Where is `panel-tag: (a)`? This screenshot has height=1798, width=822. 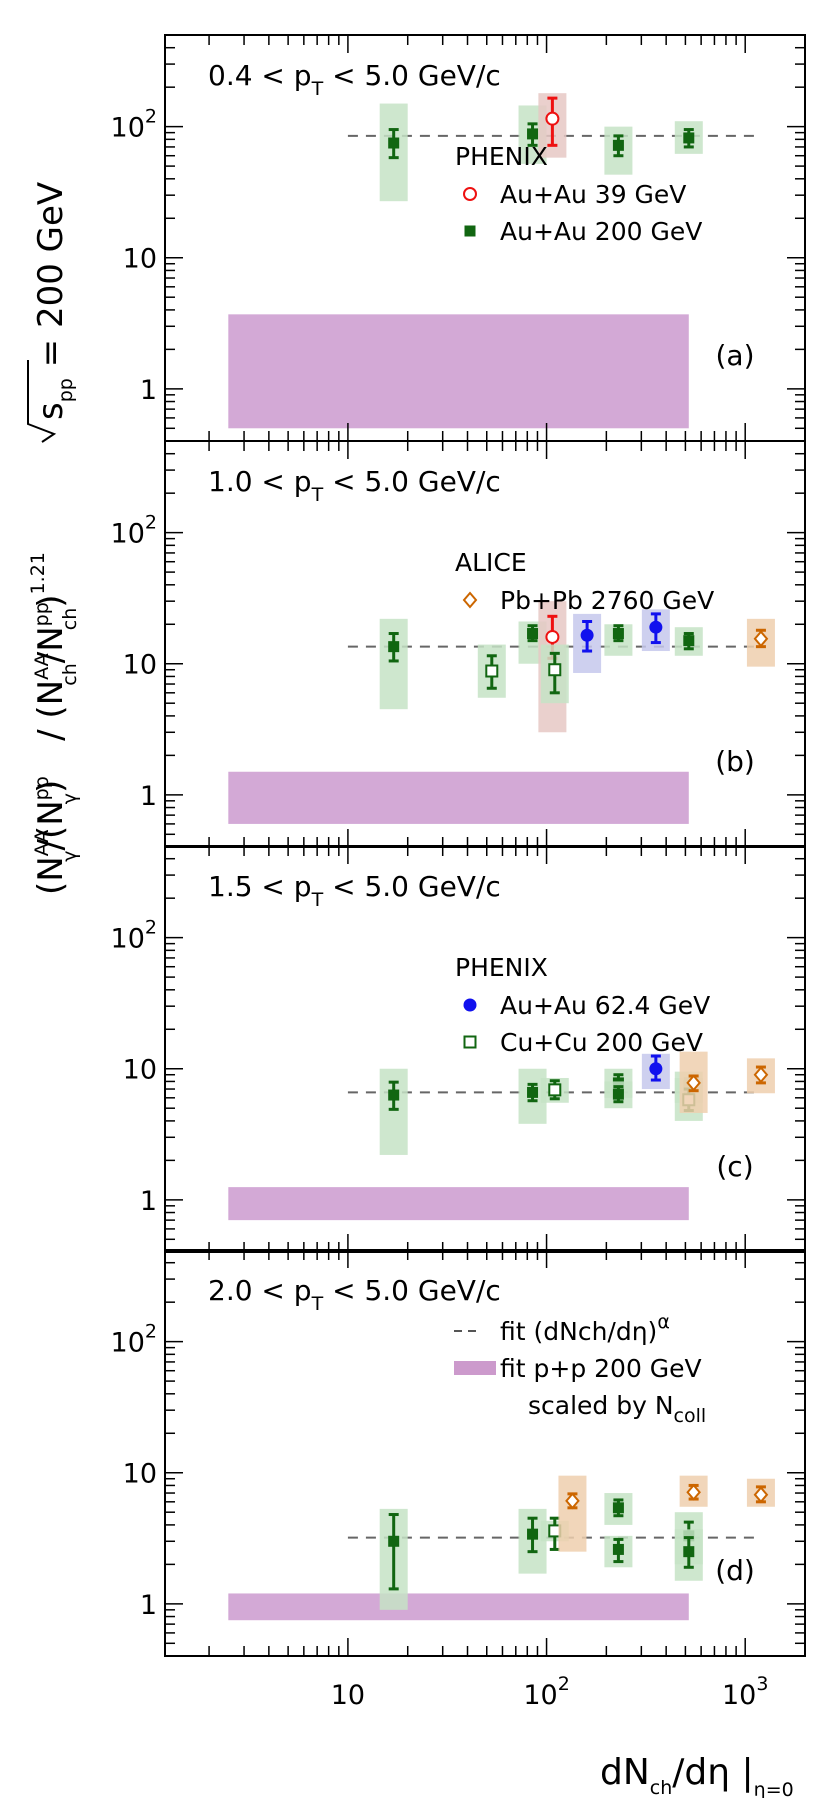 panel-tag: (a) is located at coordinates (734, 355).